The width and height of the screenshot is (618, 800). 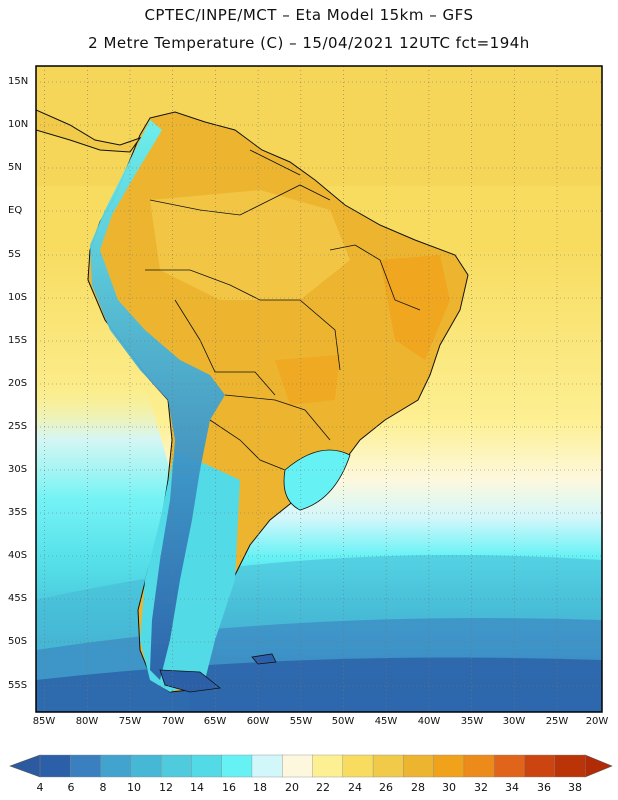 What do you see at coordinates (512, 787) in the screenshot?
I see `colorbar-label: 34` at bounding box center [512, 787].